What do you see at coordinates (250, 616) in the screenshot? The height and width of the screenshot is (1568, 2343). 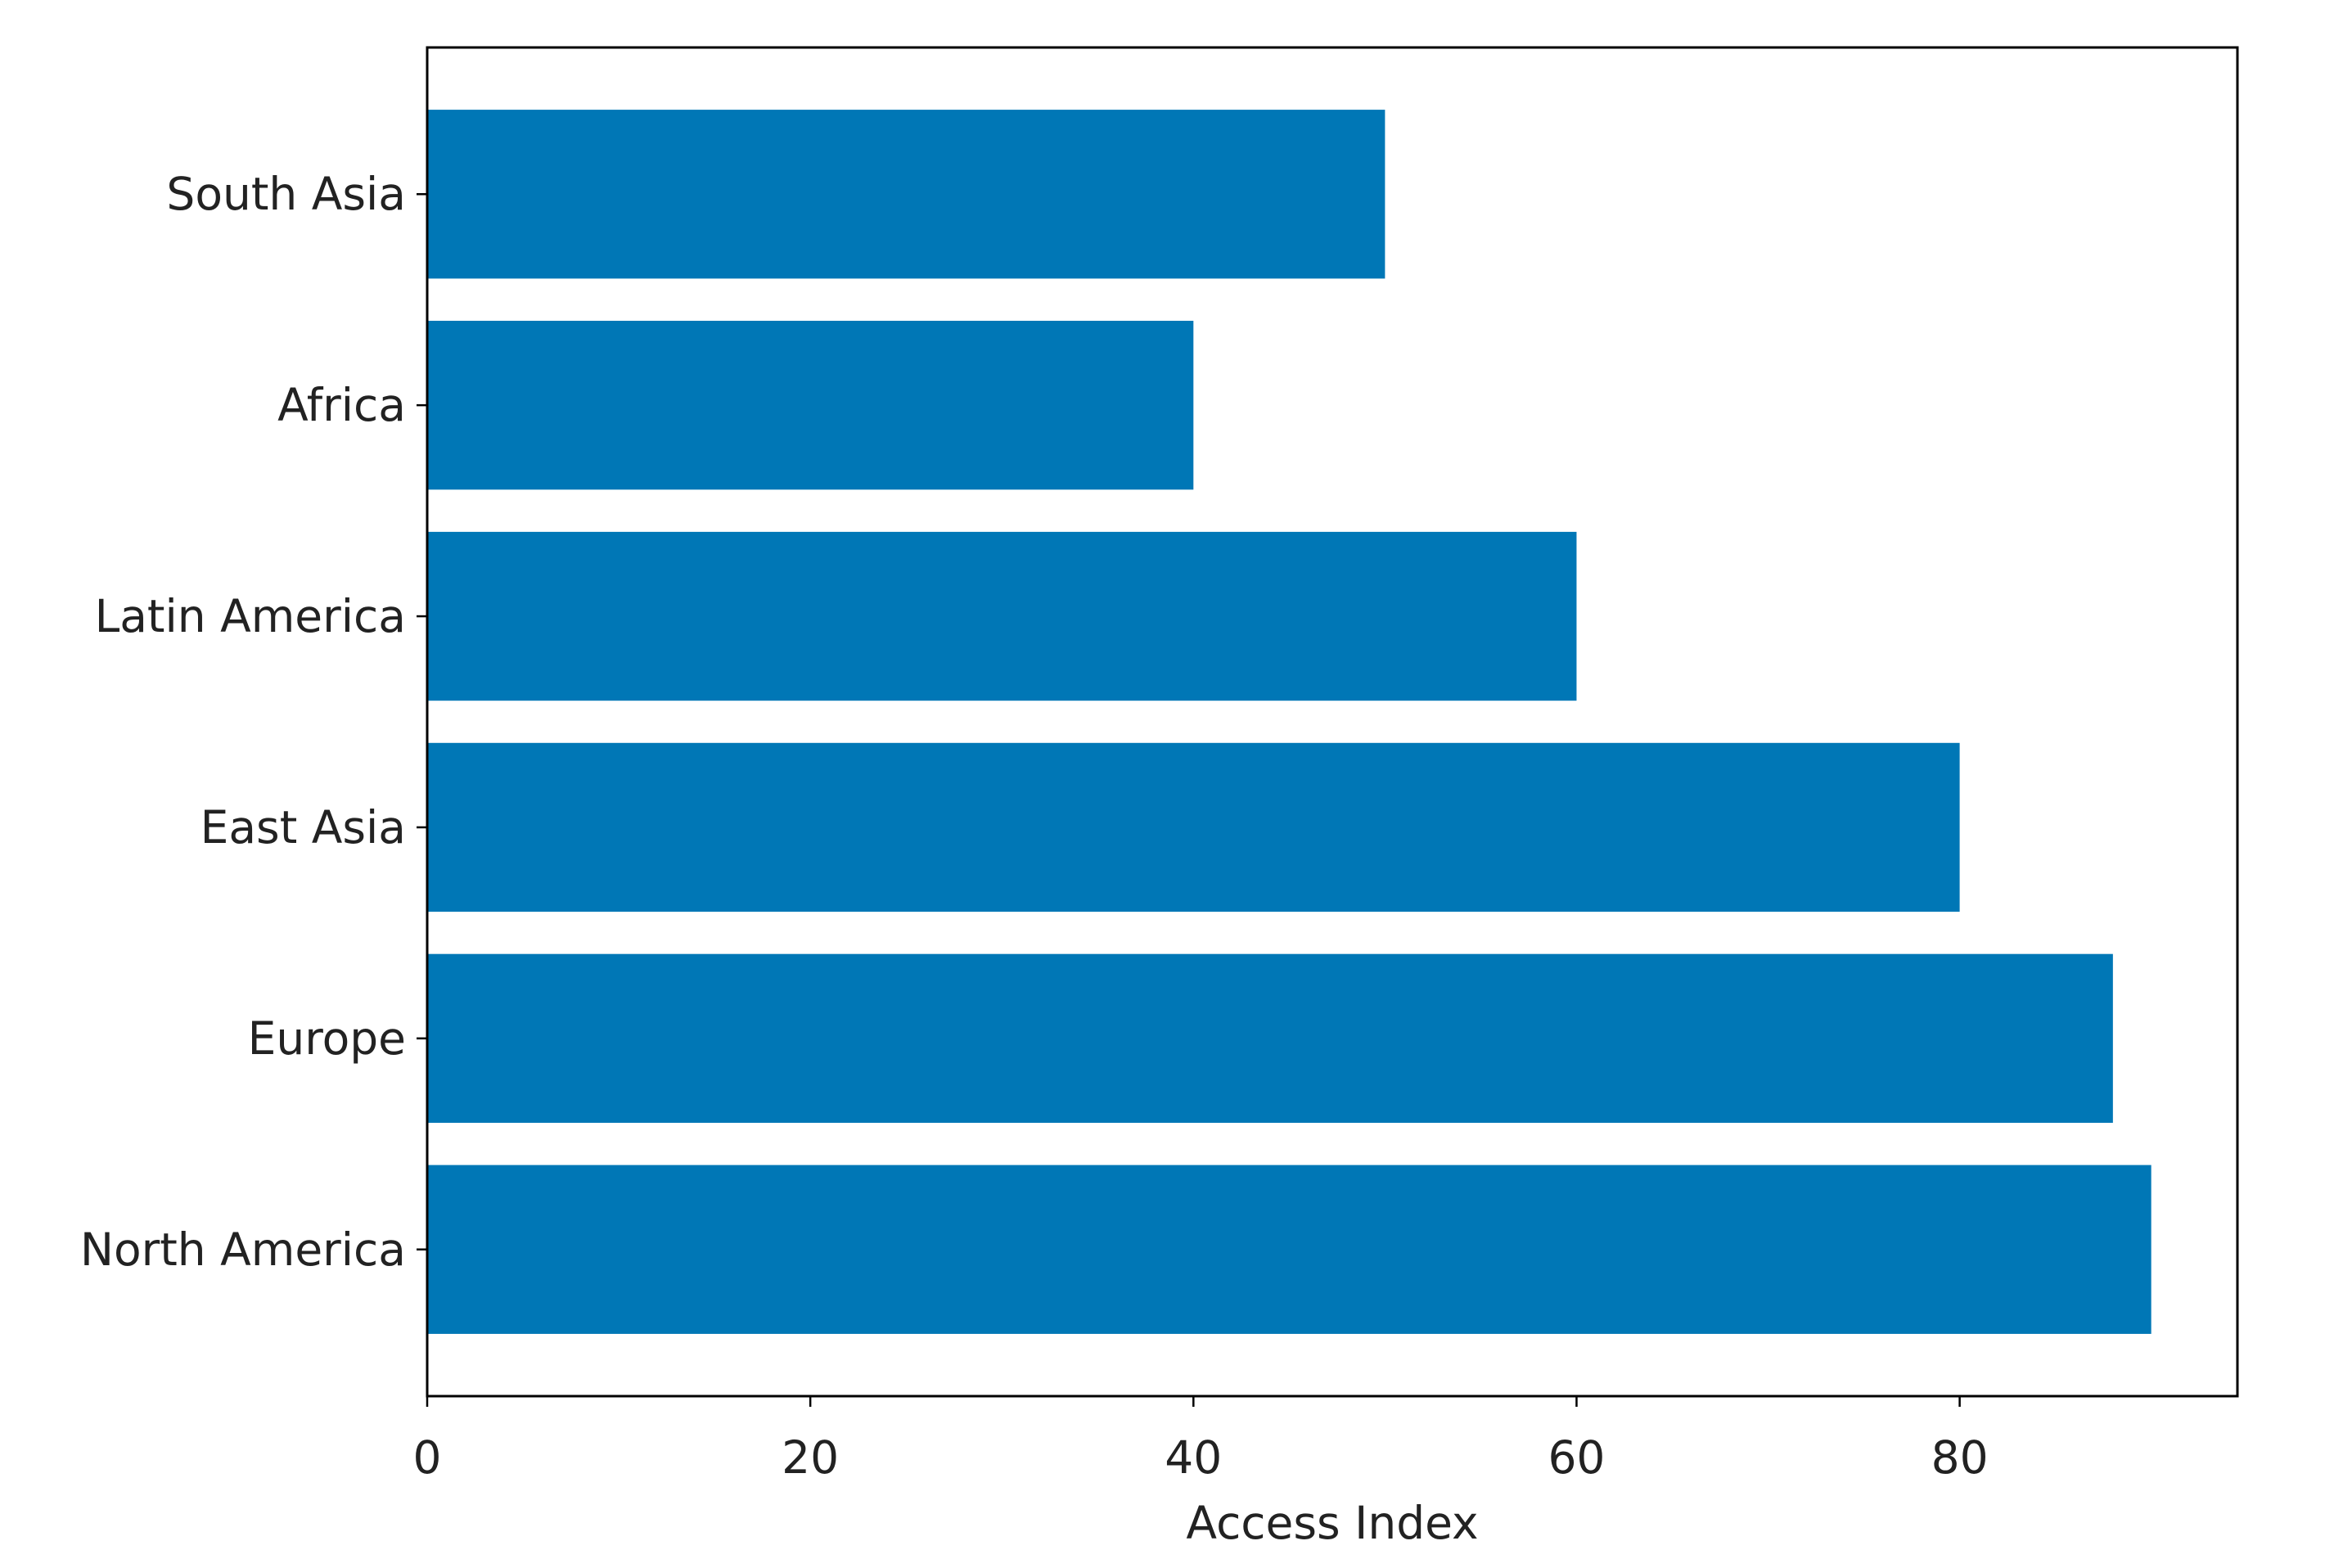 I see `y-tick-label: Latin America` at bounding box center [250, 616].